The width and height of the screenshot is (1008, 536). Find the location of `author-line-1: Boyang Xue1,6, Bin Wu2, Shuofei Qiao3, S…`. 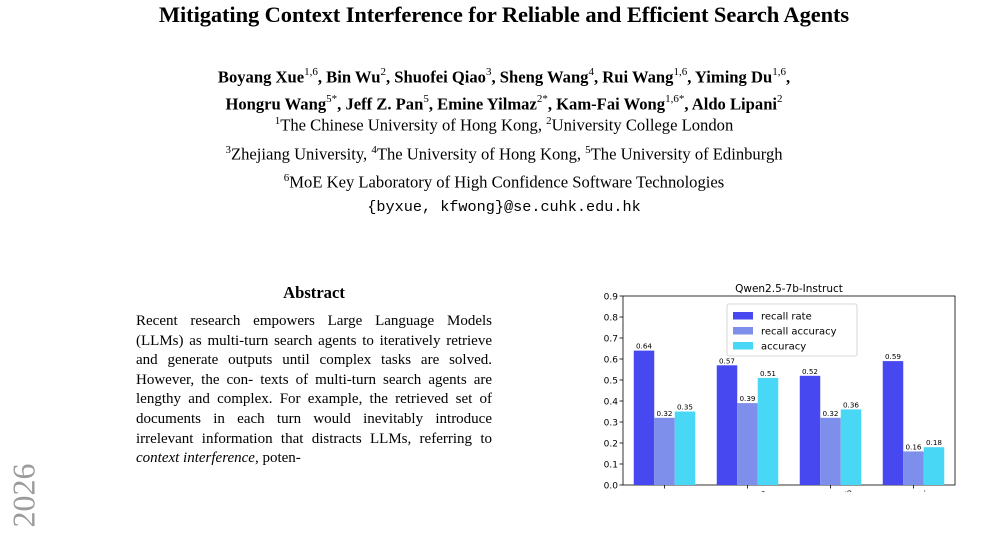

author-line-1: Boyang Xue1,6, Bin Wu2, Shuofei Qiao3, S… is located at coordinates (504, 75).